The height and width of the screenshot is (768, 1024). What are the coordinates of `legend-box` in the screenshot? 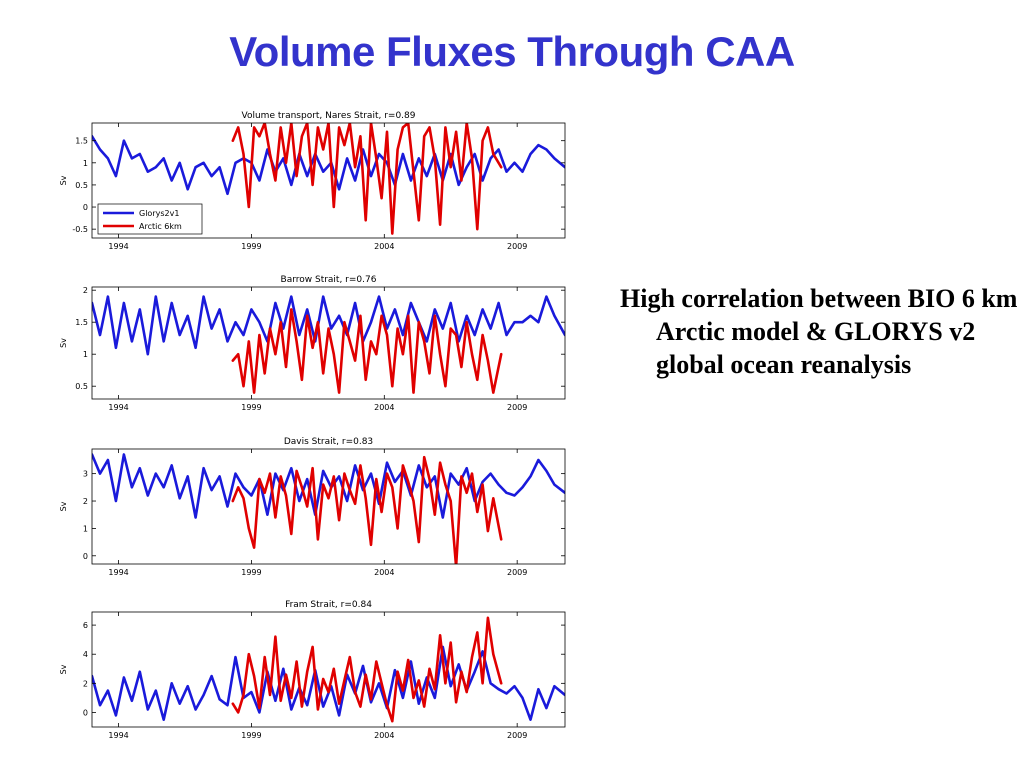 It's located at (150, 219).